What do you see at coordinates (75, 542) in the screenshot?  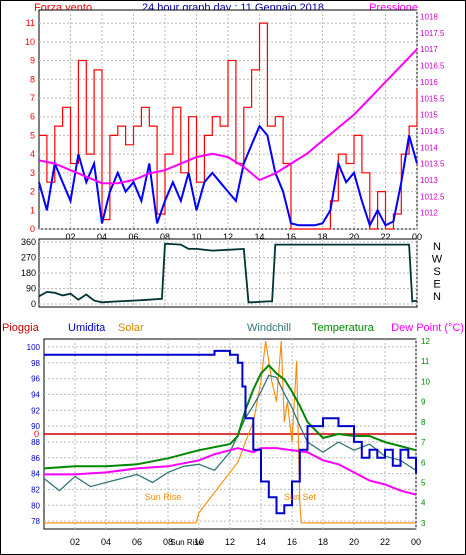 I see `temp-x-tick: 02` at bounding box center [75, 542].